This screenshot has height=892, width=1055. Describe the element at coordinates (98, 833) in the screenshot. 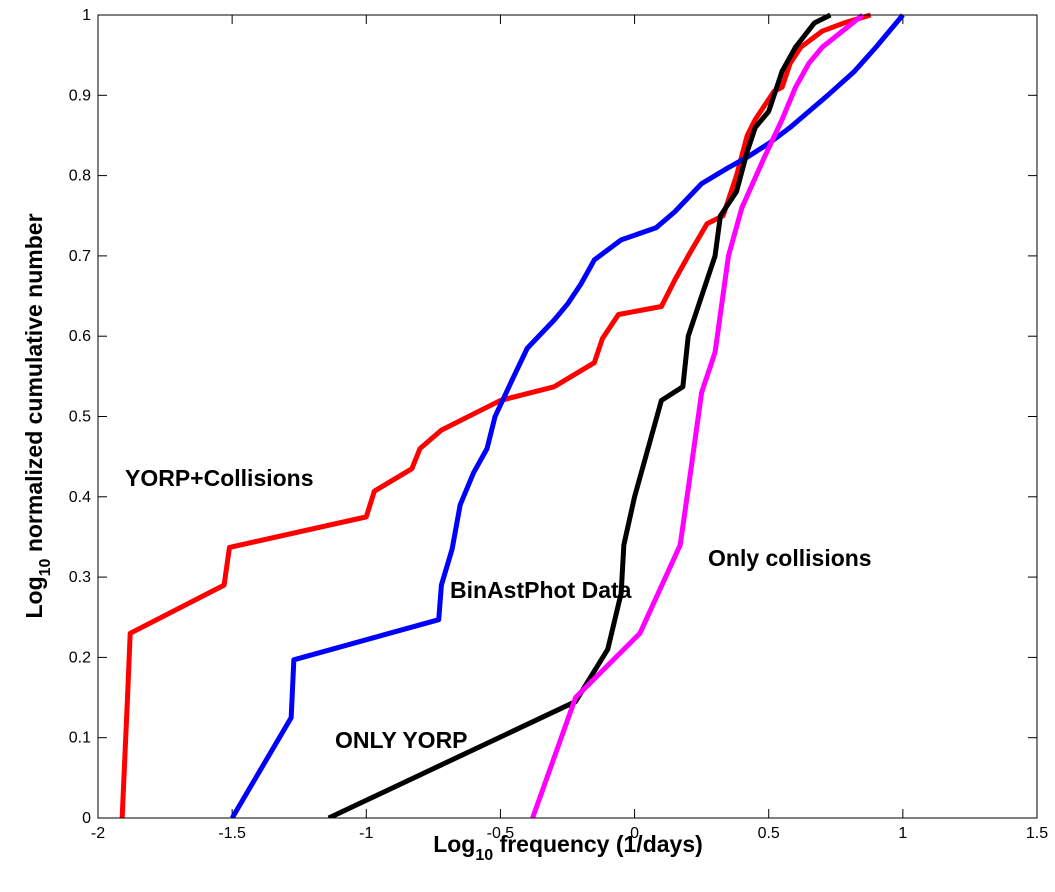

I see `x-tick-label: -2` at that location.